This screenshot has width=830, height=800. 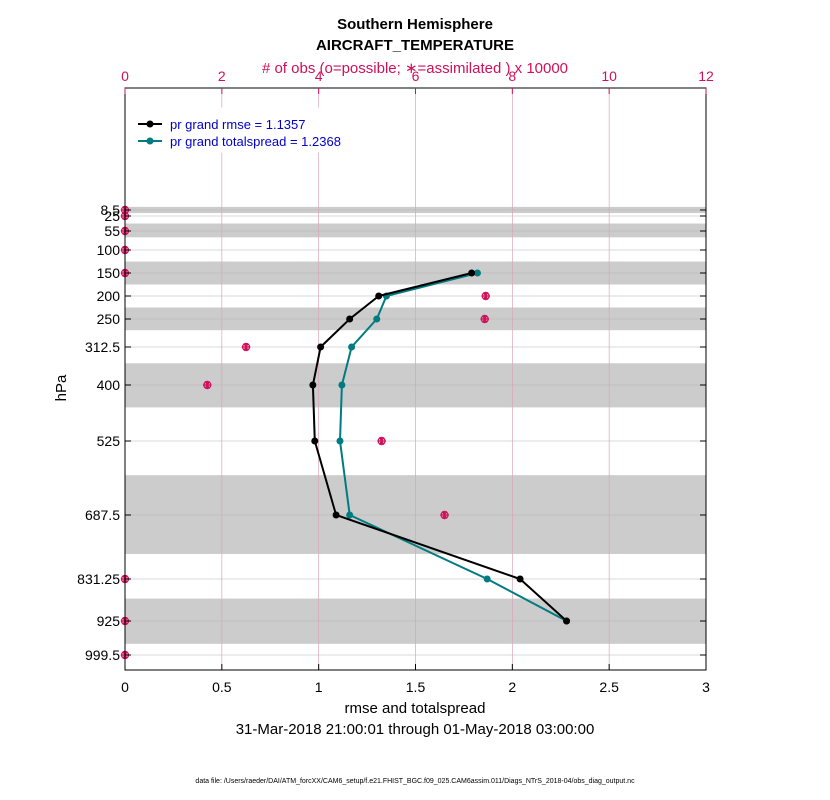 What do you see at coordinates (109, 621) in the screenshot?
I see `left-tick-label: 925` at bounding box center [109, 621].